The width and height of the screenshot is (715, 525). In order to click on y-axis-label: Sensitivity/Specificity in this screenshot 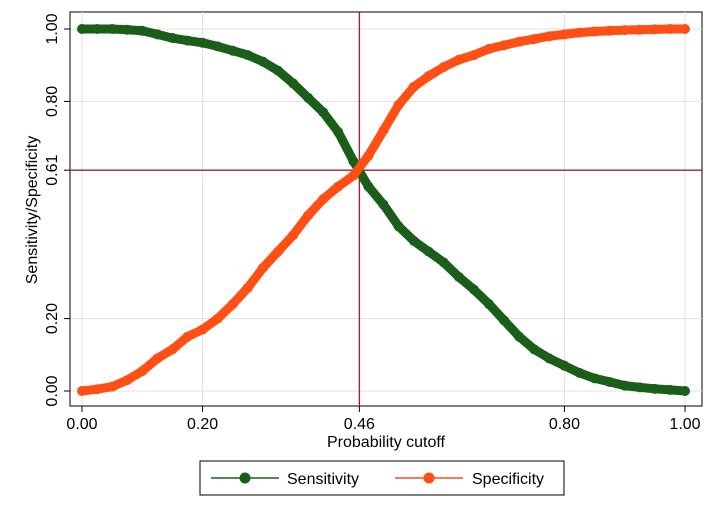, I will do `click(32, 210)`.